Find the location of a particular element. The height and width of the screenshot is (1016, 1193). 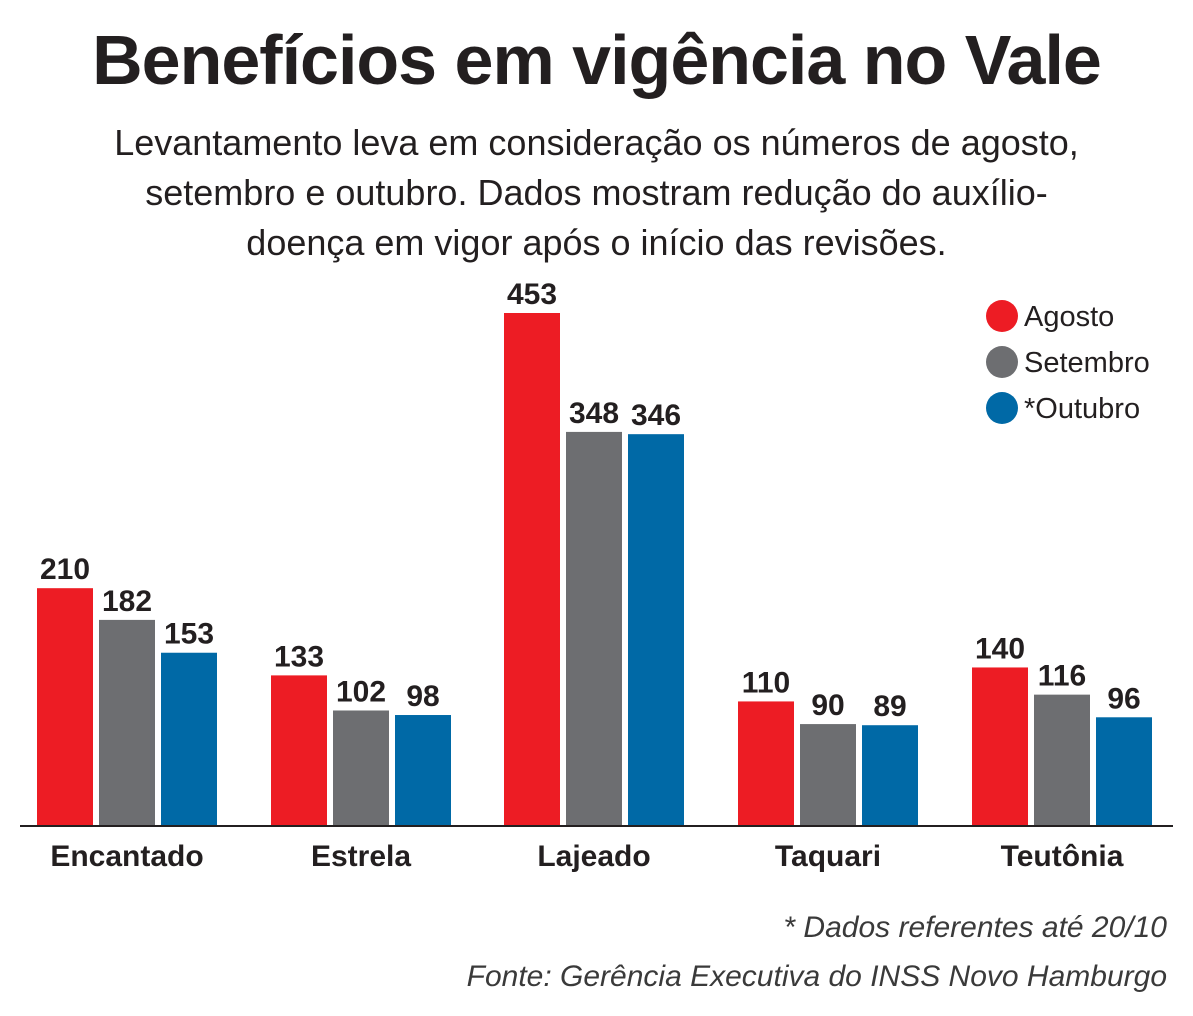

category-labels: Encantado Estrela Lajeado Taquari Teutônia is located at coordinates (586, 856).